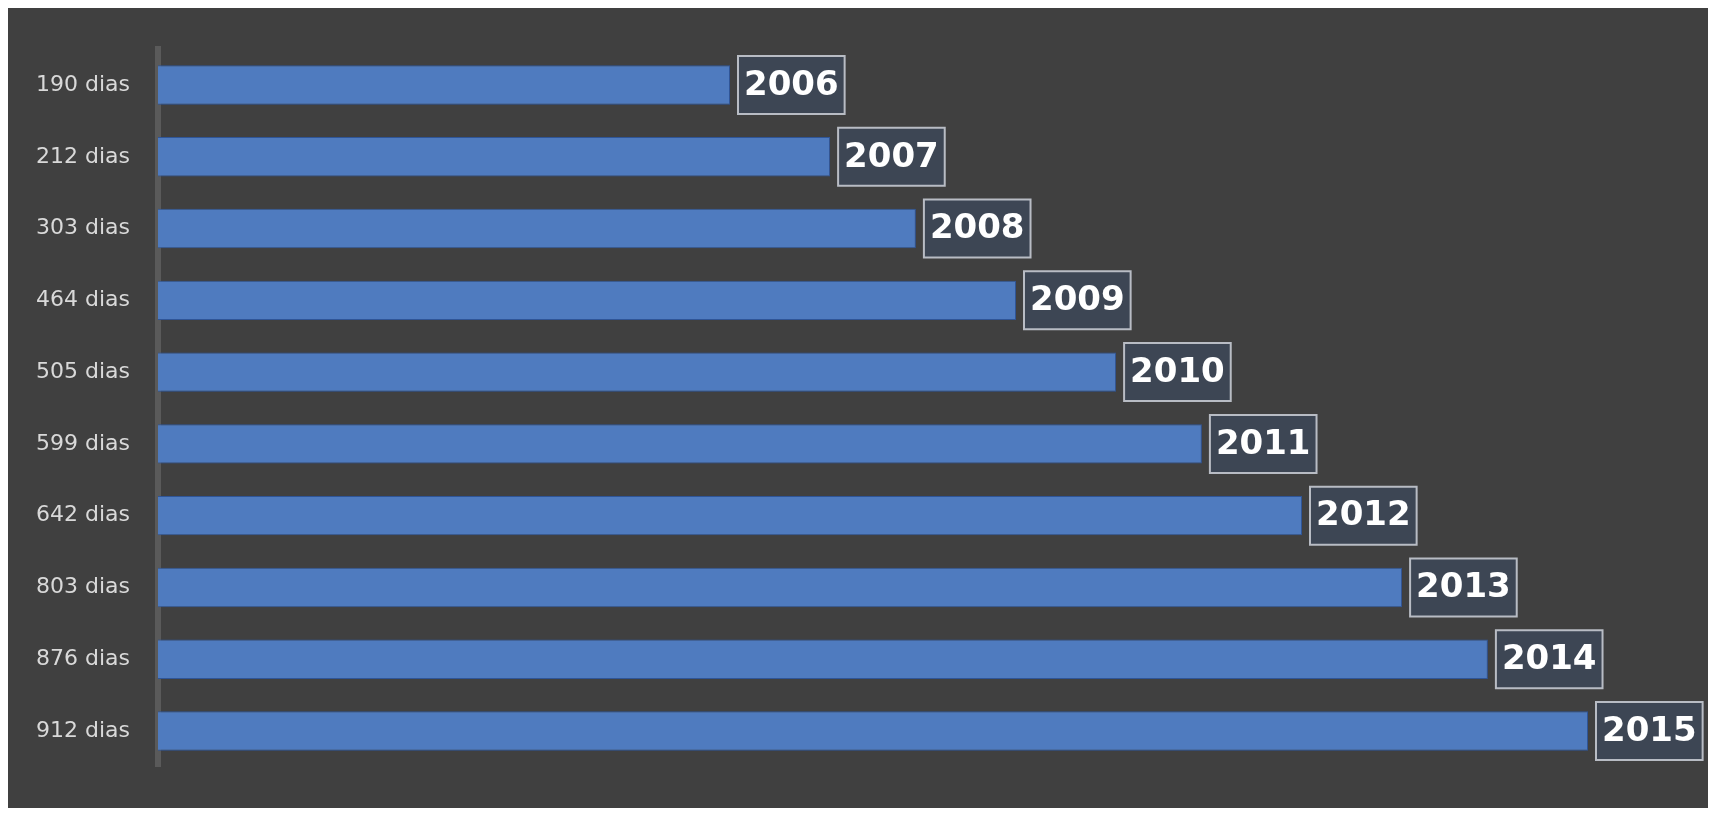 The image size is (1729, 818). What do you see at coordinates (82, 370) in the screenshot?
I see `y-tick-label: 505 dias` at bounding box center [82, 370].